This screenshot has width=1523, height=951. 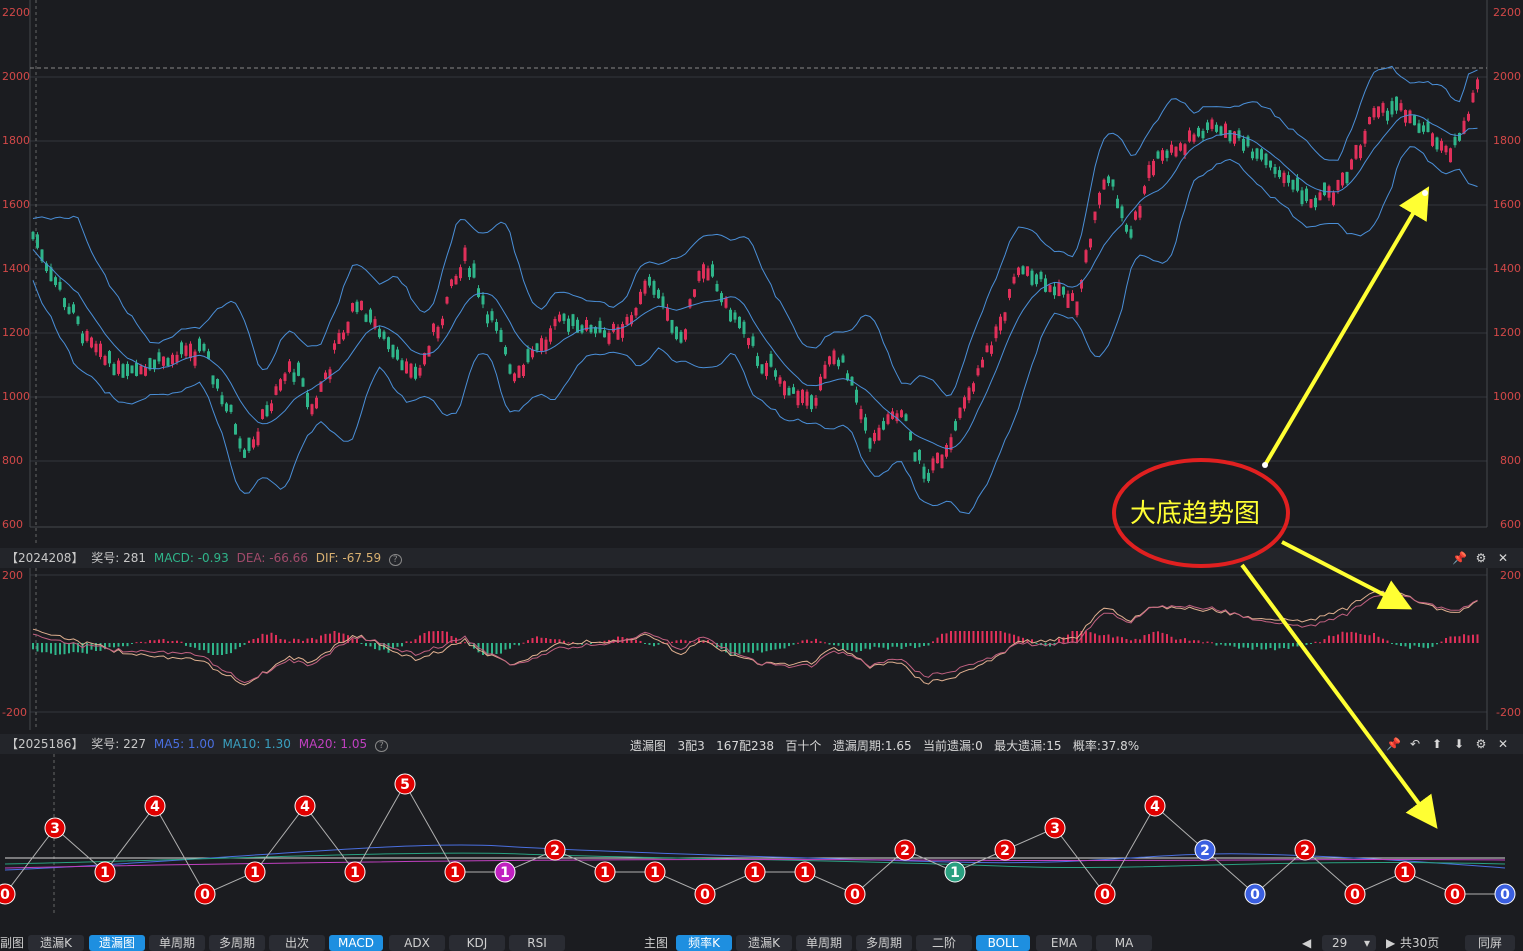 What do you see at coordinates (356, 943) in the screenshot?
I see `sub-chart-tab: MACD` at bounding box center [356, 943].